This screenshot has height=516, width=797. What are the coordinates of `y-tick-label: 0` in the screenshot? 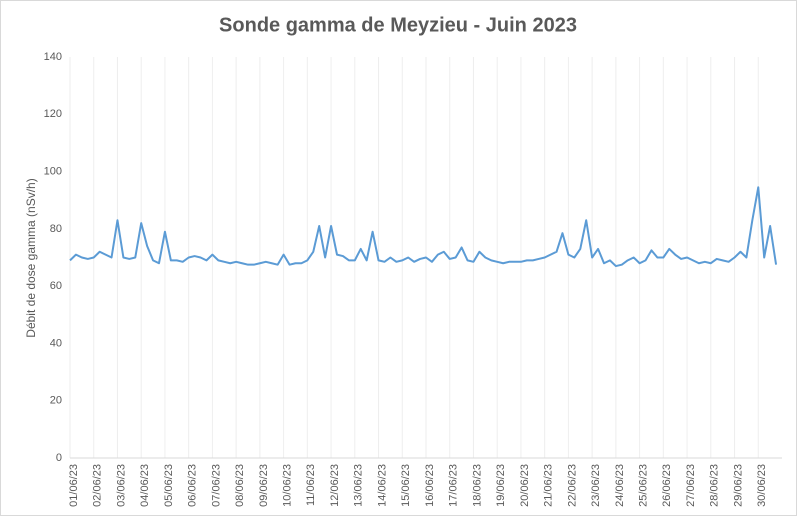 It's located at (59, 458).